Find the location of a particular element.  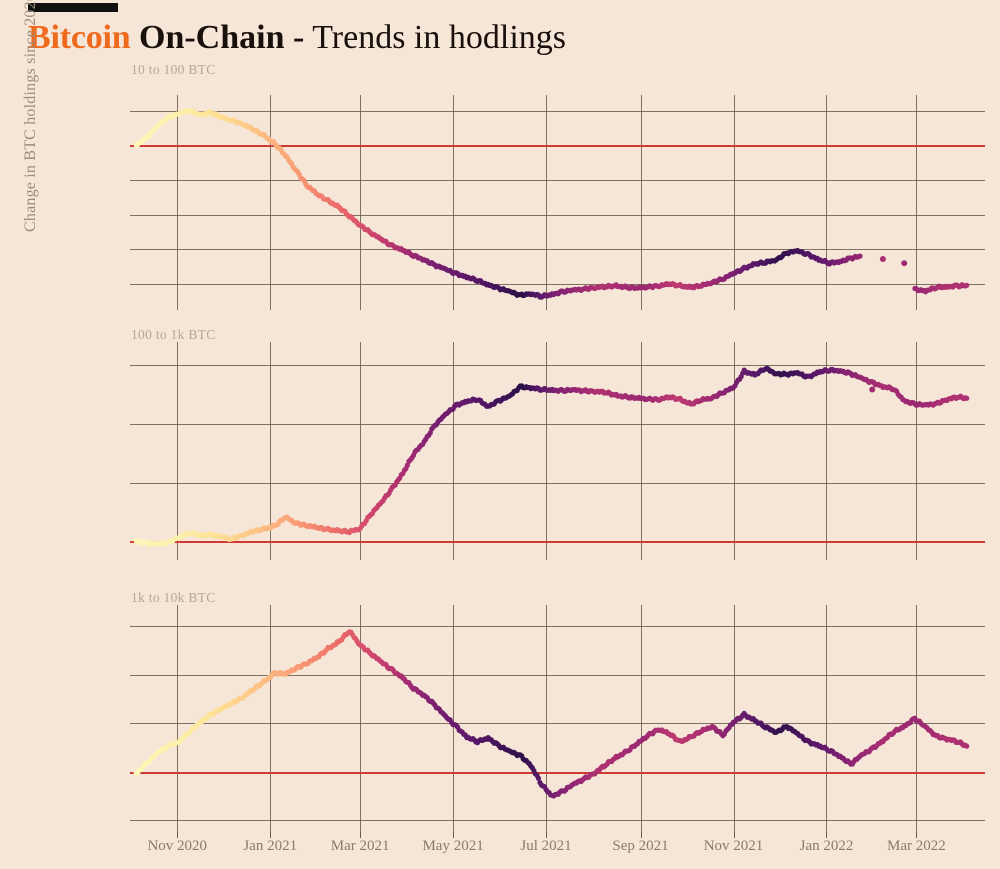

title-dash: - is located at coordinates (299, 37).